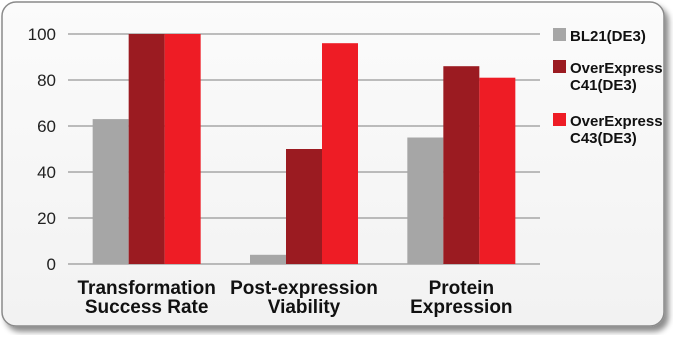 The width and height of the screenshot is (673, 340). I want to click on y-tick-label: 60, so click(46, 126).